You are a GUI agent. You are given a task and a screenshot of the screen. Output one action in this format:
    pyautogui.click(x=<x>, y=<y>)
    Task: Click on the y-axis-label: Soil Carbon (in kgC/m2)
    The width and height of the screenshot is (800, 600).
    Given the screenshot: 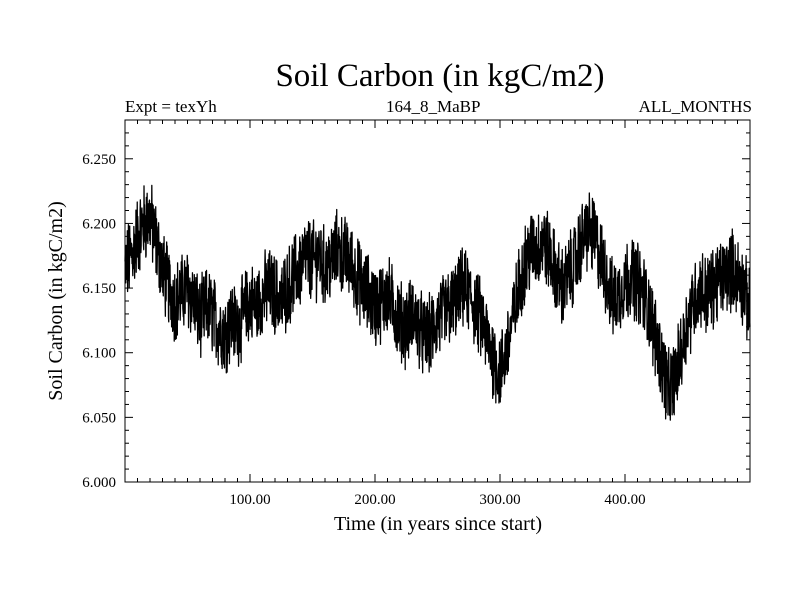 What is the action you would take?
    pyautogui.click(x=56, y=300)
    